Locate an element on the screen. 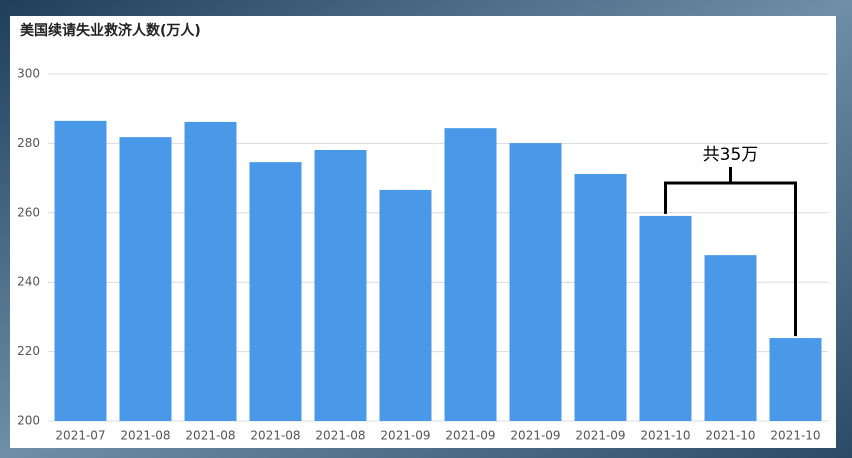 Image resolution: width=852 pixels, height=458 pixels. bracket is located at coordinates (730, 252).